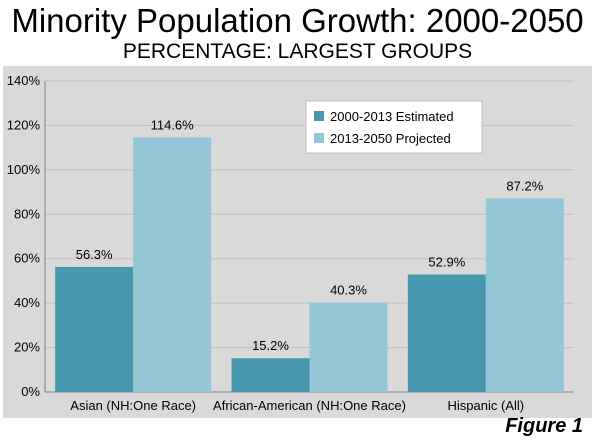 The width and height of the screenshot is (595, 443). I want to click on figure-label: Figure 1, so click(544, 426).